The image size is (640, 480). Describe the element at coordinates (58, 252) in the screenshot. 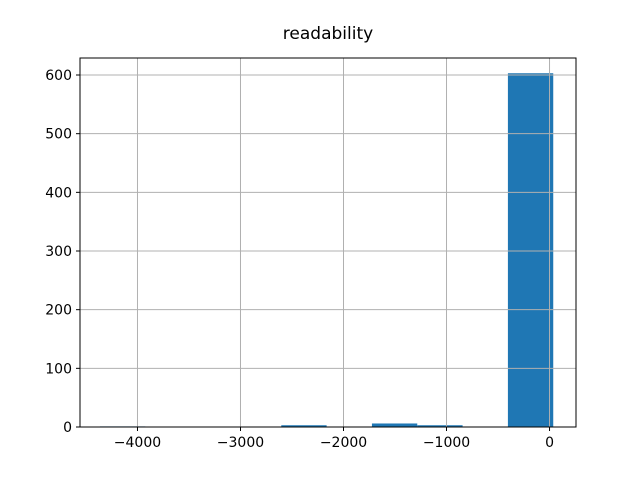

I see `y-tick-label: 300` at that location.